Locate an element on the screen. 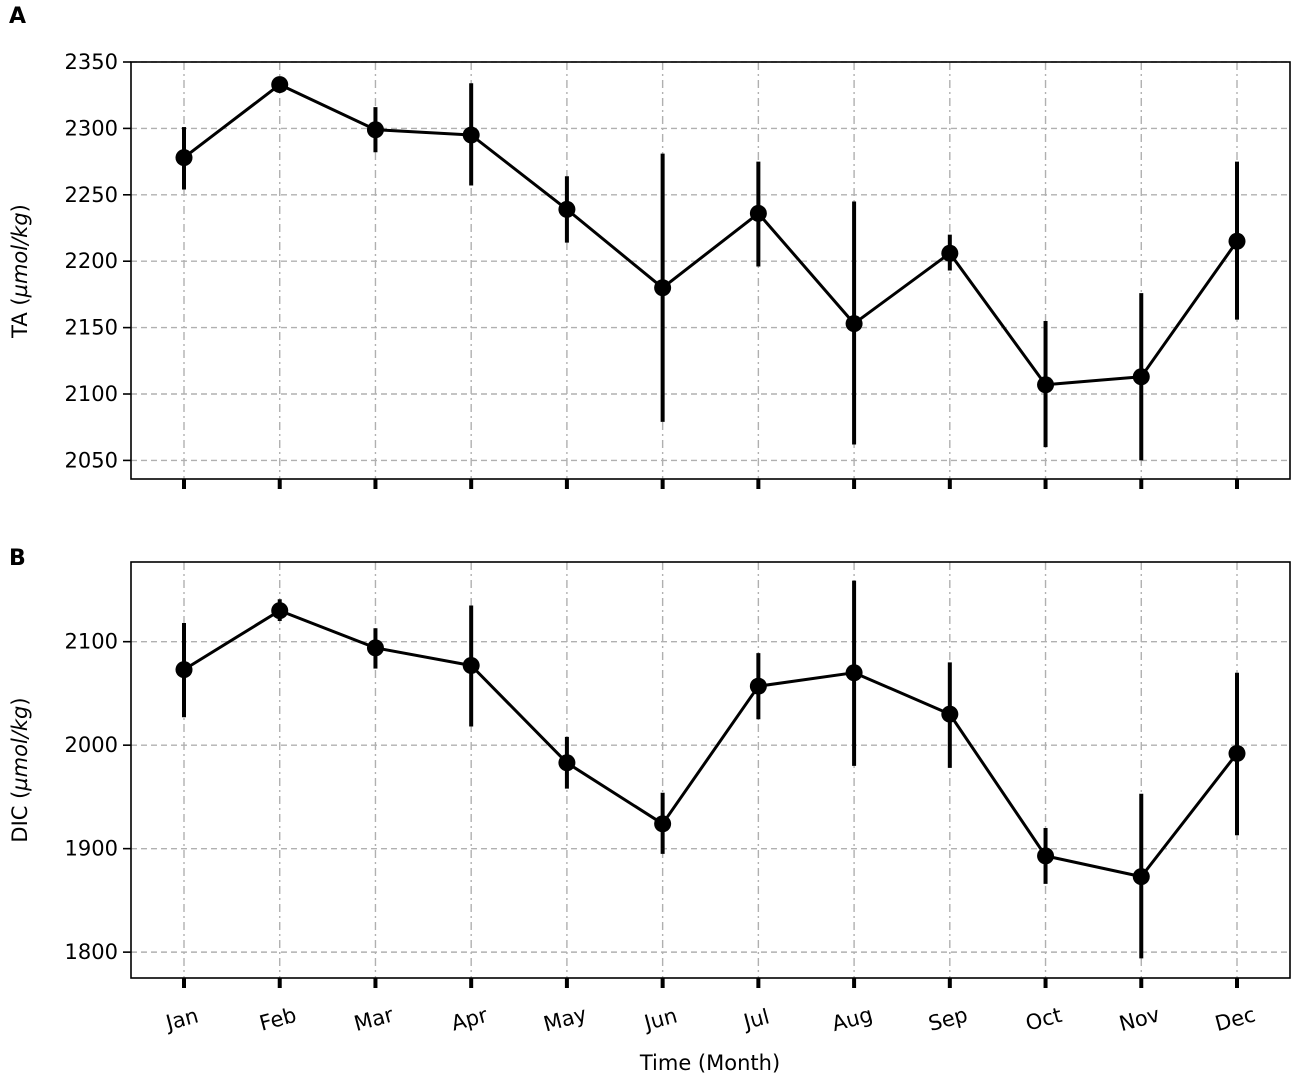 The image size is (1299, 1081). panel-a-point-may is located at coordinates (567, 209).